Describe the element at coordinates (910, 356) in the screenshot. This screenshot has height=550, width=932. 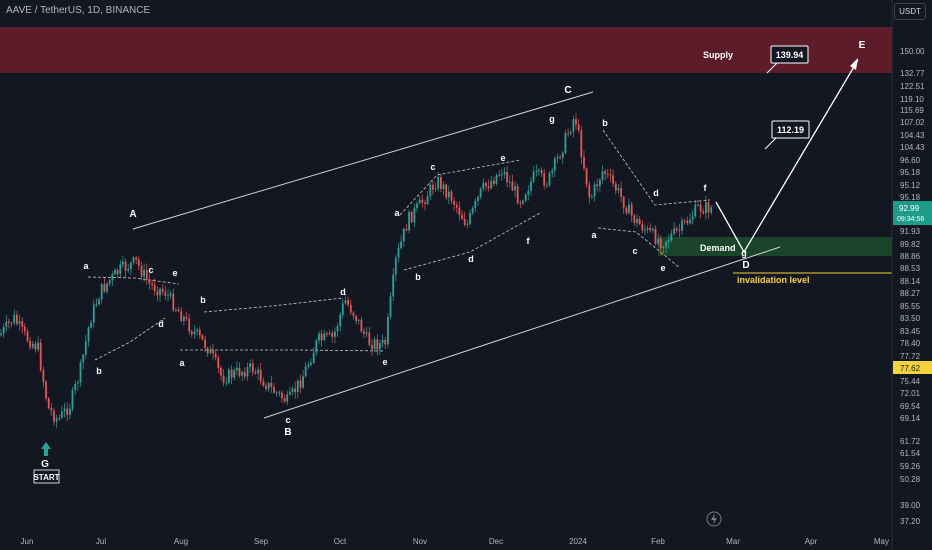
I see `price-tick-22: 77.72` at that location.